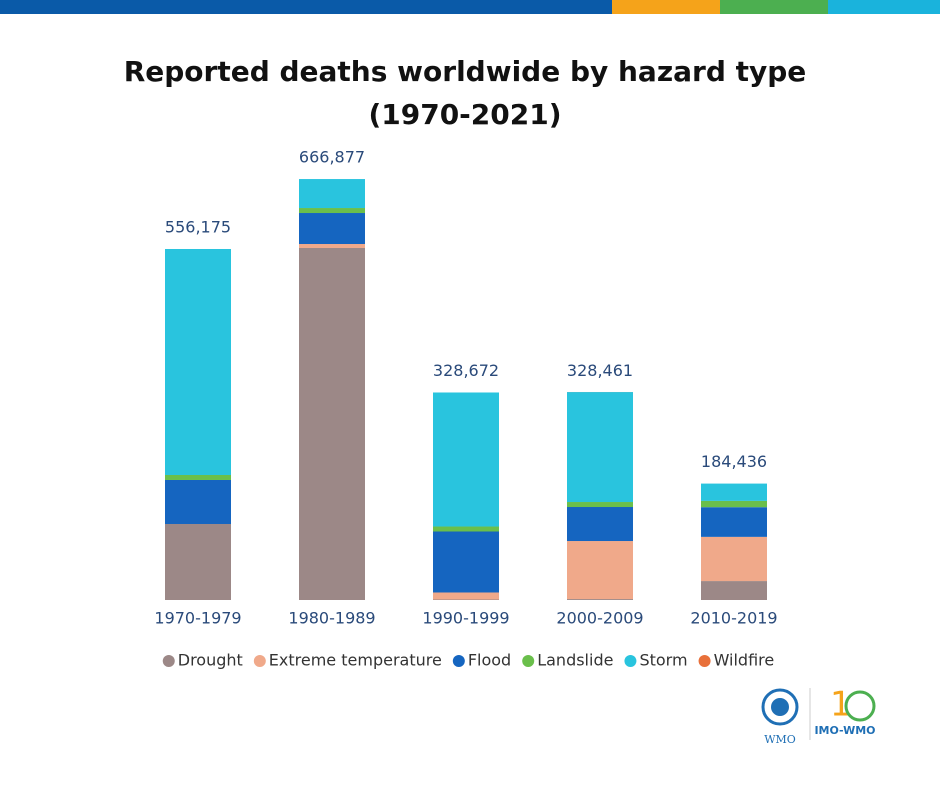  I want to click on x-tick-label: 1970-1979, so click(197, 618).